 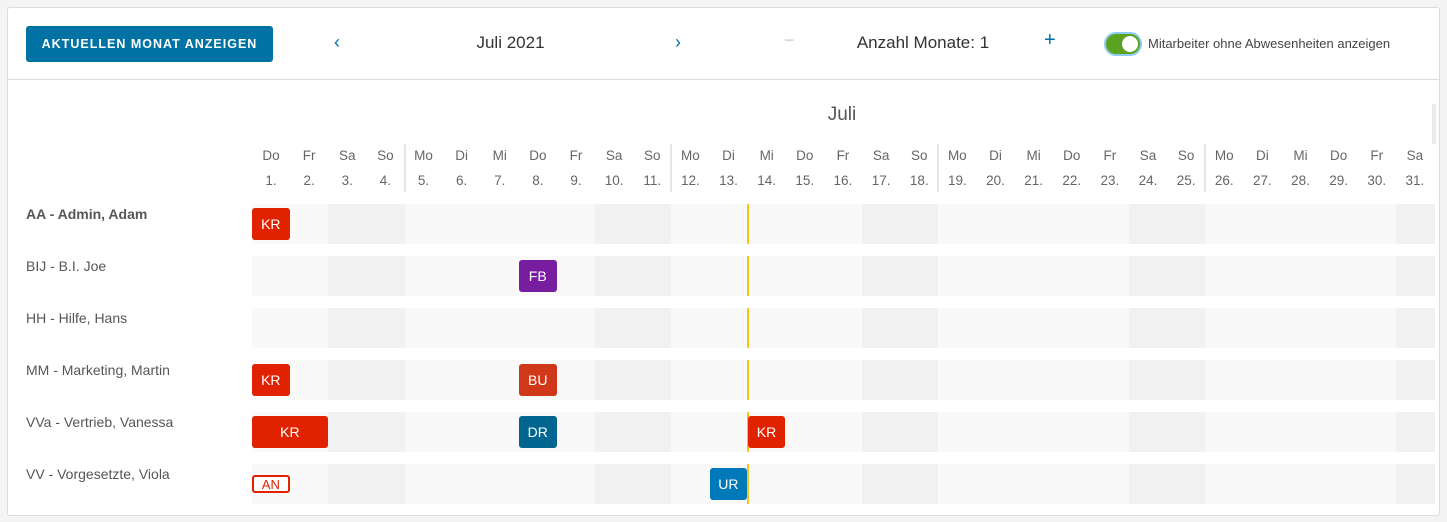 I want to click on absence-badge-an: AN, so click(x=271, y=484).